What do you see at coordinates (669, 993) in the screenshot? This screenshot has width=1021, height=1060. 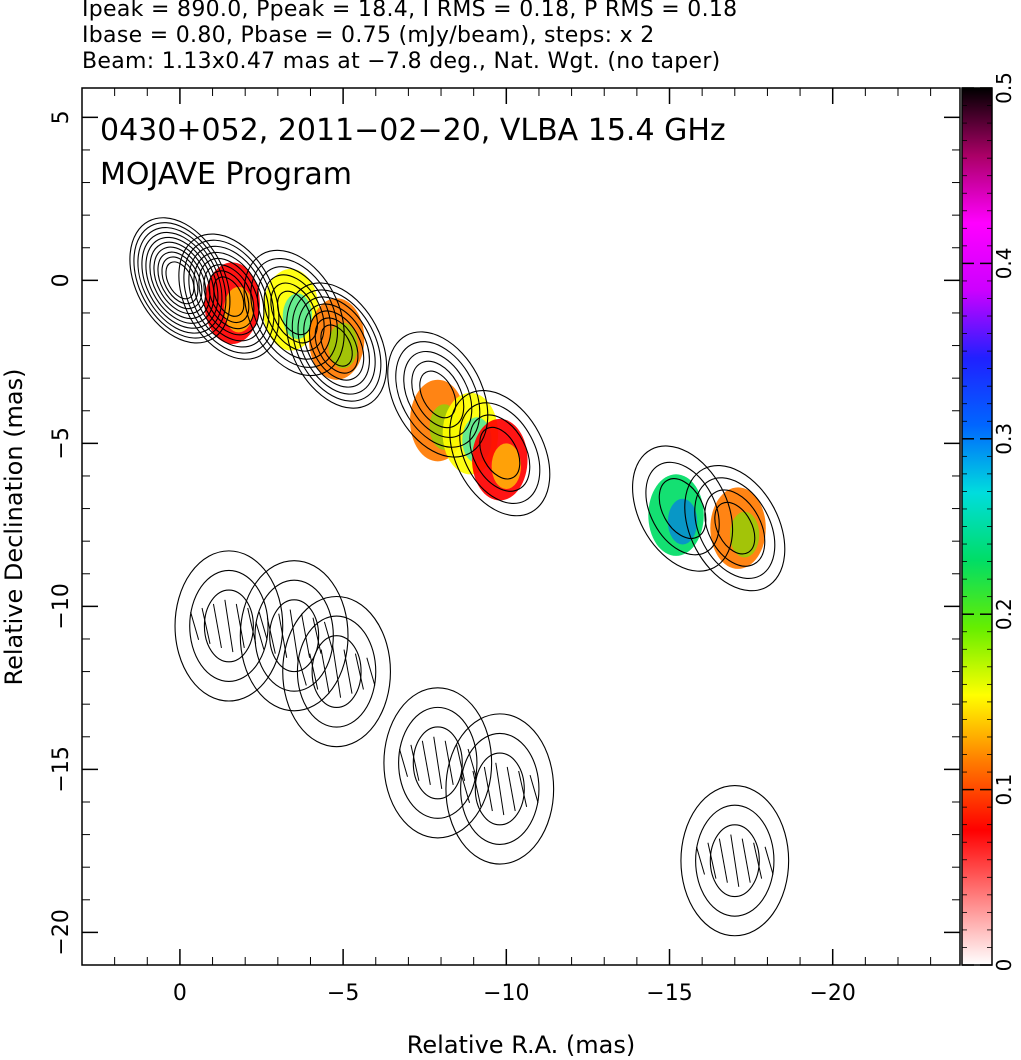 I see `x-tick-label: −15` at bounding box center [669, 993].